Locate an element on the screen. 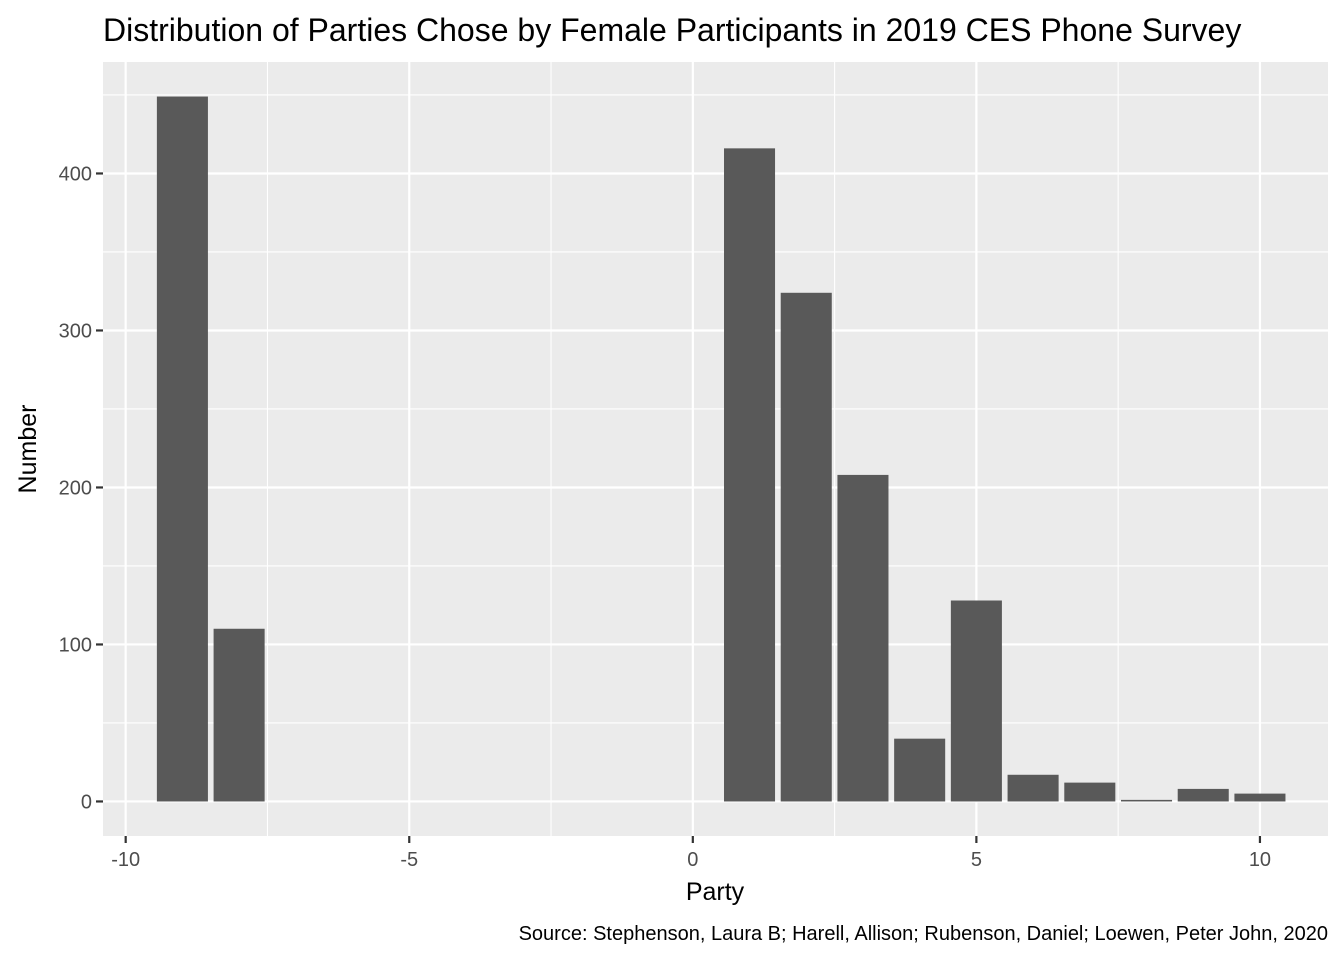 Image resolution: width=1344 pixels, height=960 pixels. x-axis: -10 -5 0 5 10 is located at coordinates (691, 853).